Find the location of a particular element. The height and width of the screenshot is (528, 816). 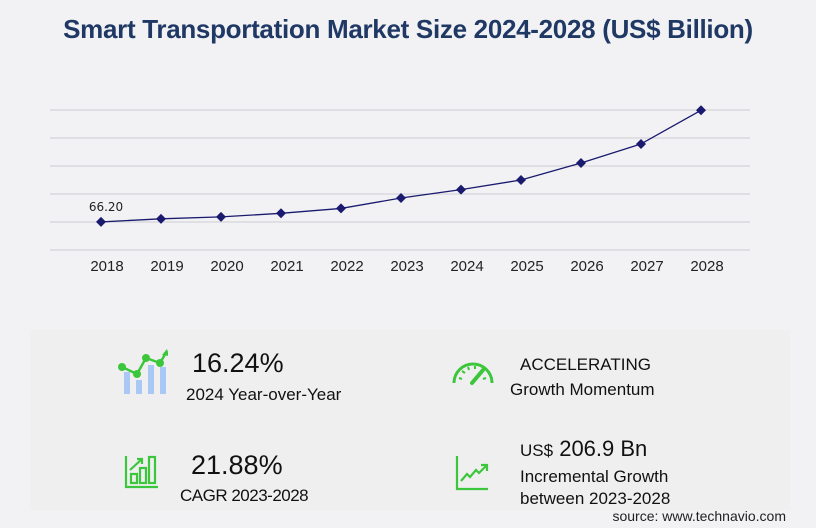

x-tick-label: 2025 is located at coordinates (526, 266).